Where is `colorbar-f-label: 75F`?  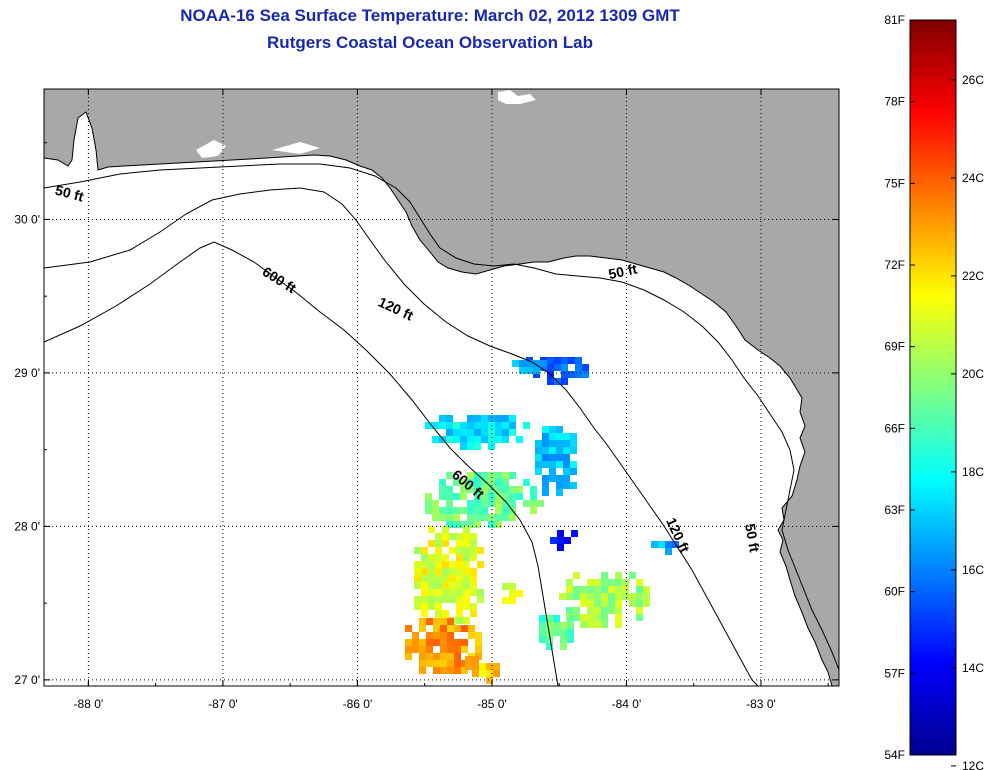 colorbar-f-label: 75F is located at coordinates (894, 183).